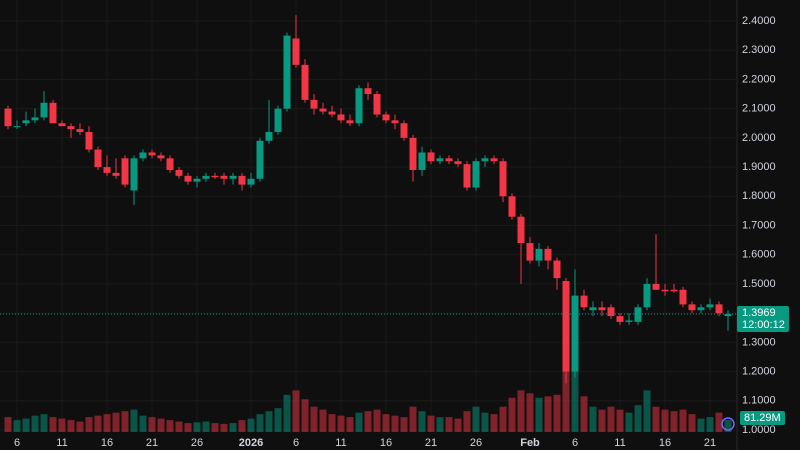 This screenshot has height=450, width=800. Describe the element at coordinates (759, 50) in the screenshot. I see `y-tick-label: 2.3000` at that location.